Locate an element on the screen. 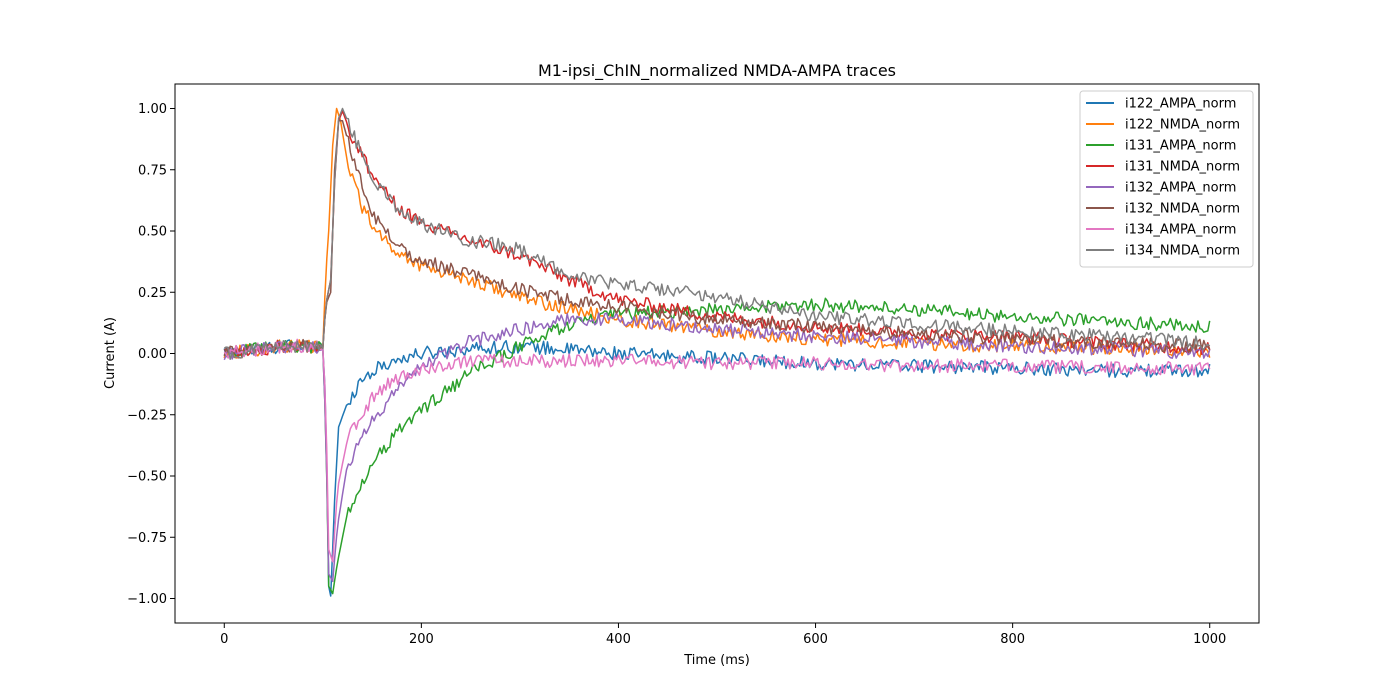  x-tick-label: 1000 is located at coordinates (1209, 639).